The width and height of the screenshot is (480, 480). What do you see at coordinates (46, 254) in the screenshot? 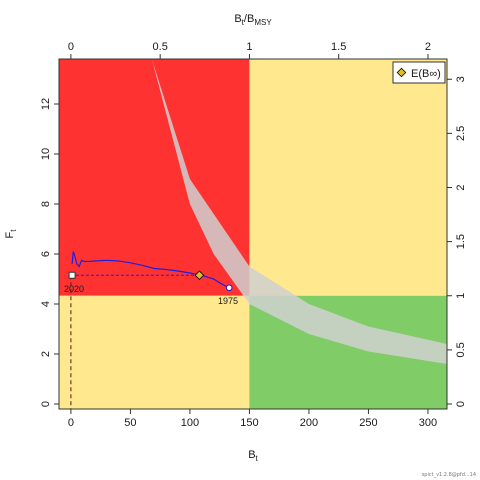
I see `y-tick-label: 6` at bounding box center [46, 254].